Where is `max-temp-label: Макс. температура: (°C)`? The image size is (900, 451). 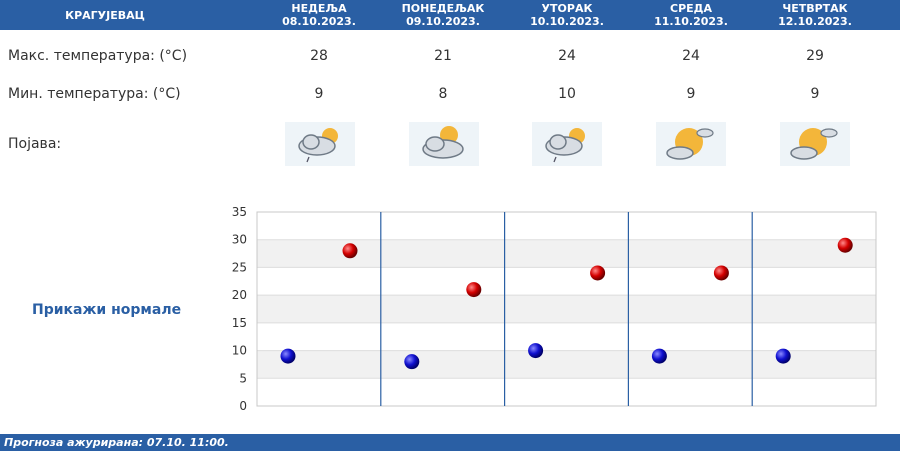 max-temp-label: Макс. температура: (°C) is located at coordinates (98, 56).